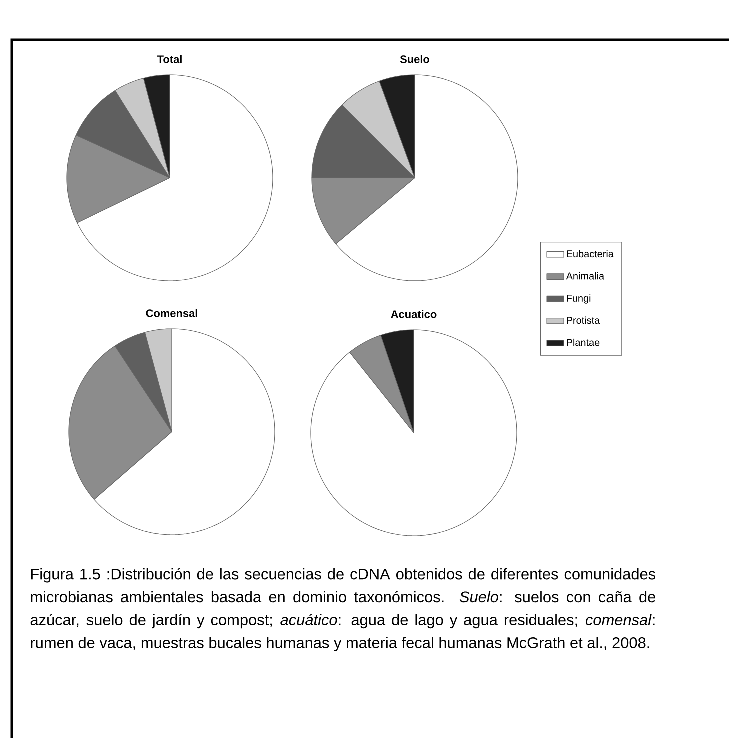 This screenshot has width=729, height=738. I want to click on legend-label: Eubacteria, so click(590, 254).